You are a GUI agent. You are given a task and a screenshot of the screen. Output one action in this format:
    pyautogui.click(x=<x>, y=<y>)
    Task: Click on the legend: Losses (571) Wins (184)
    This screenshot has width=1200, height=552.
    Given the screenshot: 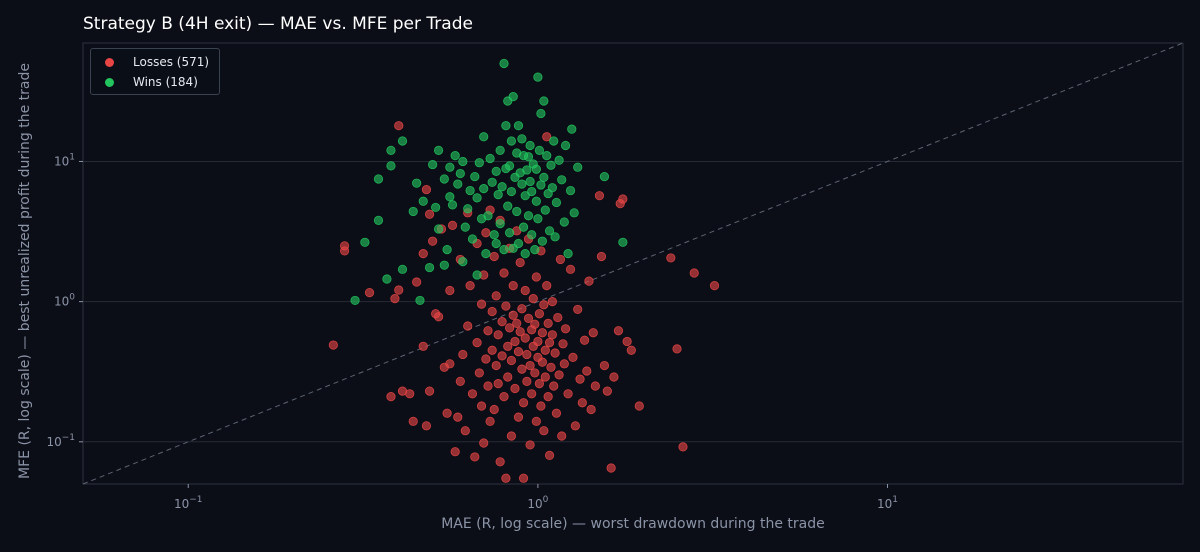 What is the action you would take?
    pyautogui.click(x=155, y=71)
    